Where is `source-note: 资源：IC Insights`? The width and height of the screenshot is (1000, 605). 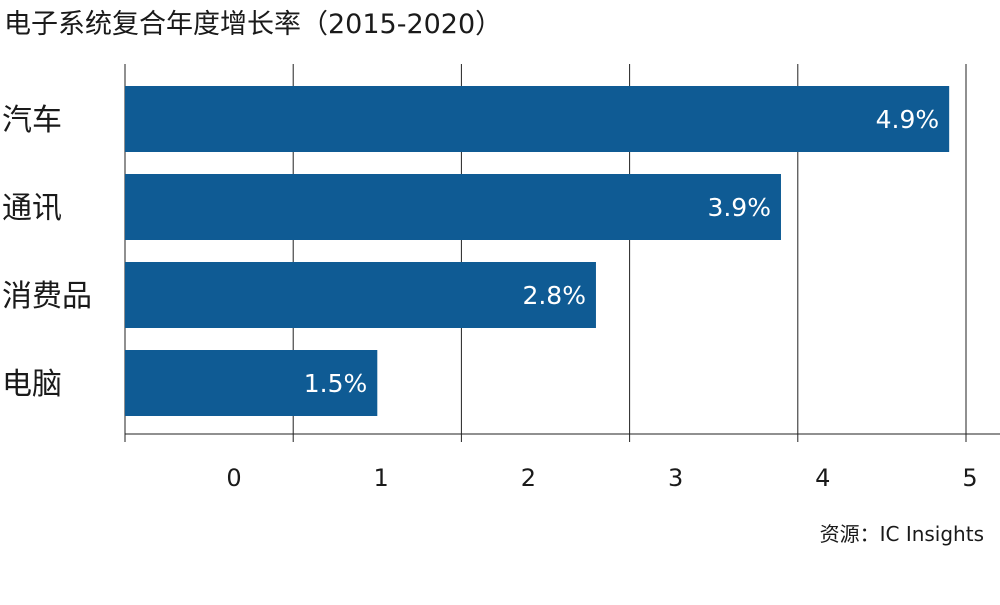
source-note: 资源：IC Insights is located at coordinates (901, 534).